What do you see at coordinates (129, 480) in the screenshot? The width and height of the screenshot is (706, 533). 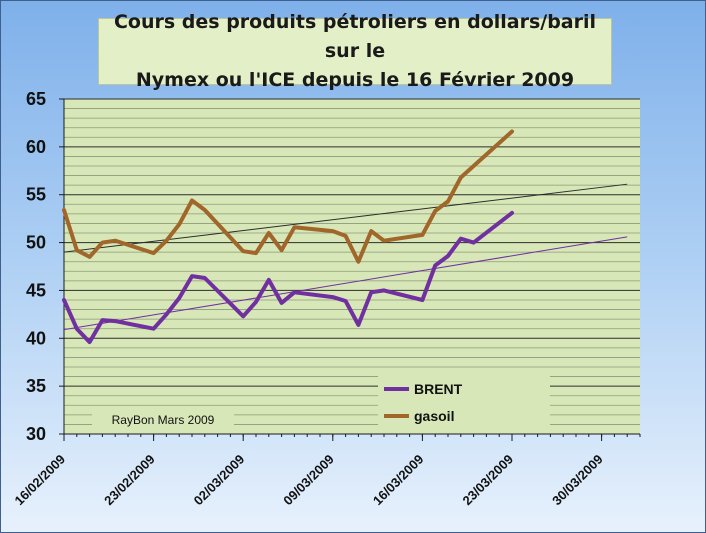 I see `x-tick-label: 23/02/2009` at bounding box center [129, 480].